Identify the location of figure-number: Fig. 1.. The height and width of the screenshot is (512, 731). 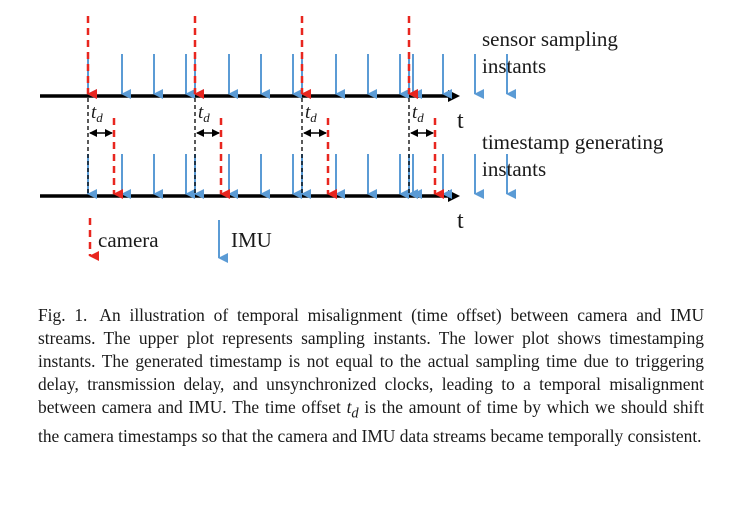
(63, 315).